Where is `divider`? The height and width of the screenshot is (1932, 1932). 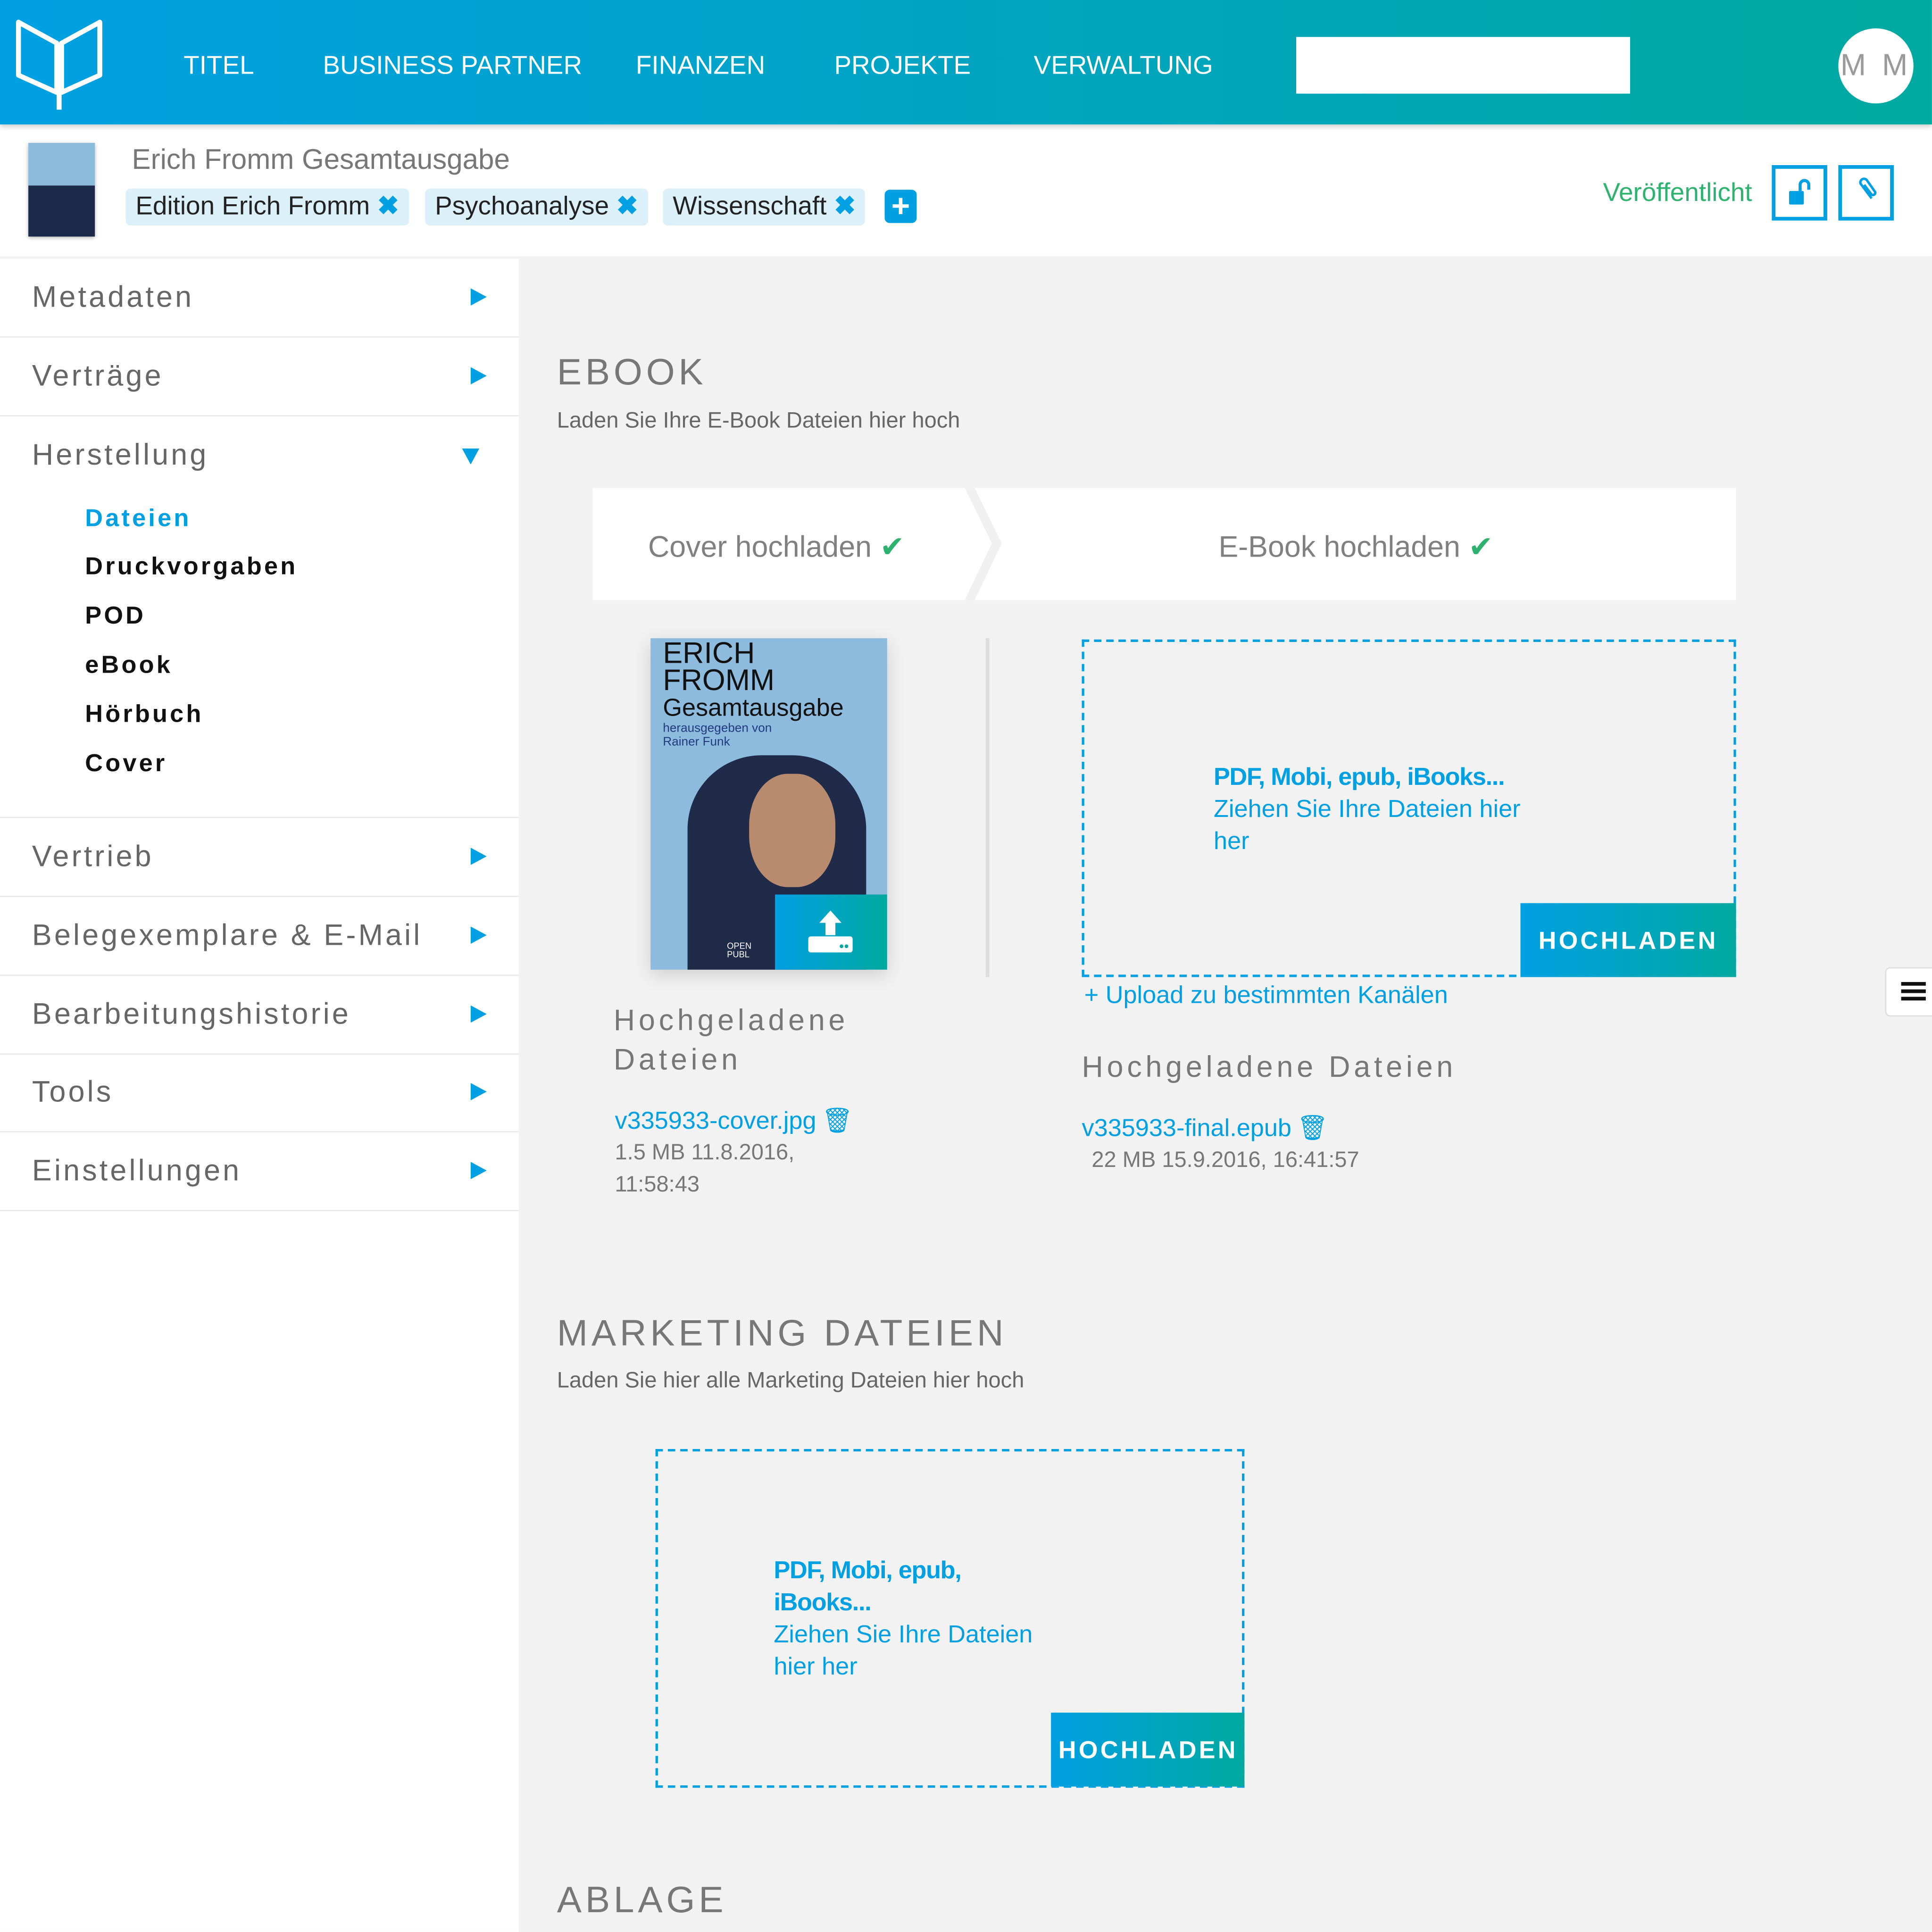 divider is located at coordinates (988, 807).